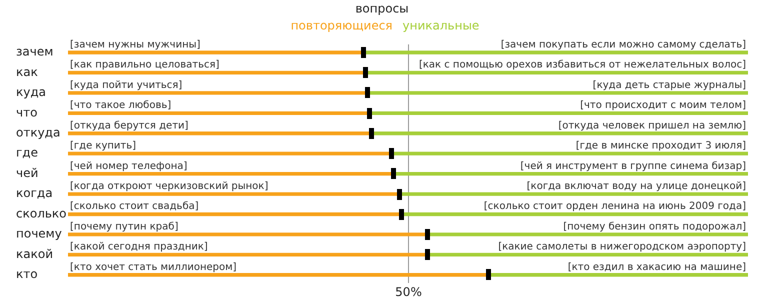  What do you see at coordinates (38, 133) in the screenshot?
I see `y-tick-label: откуда` at bounding box center [38, 133].